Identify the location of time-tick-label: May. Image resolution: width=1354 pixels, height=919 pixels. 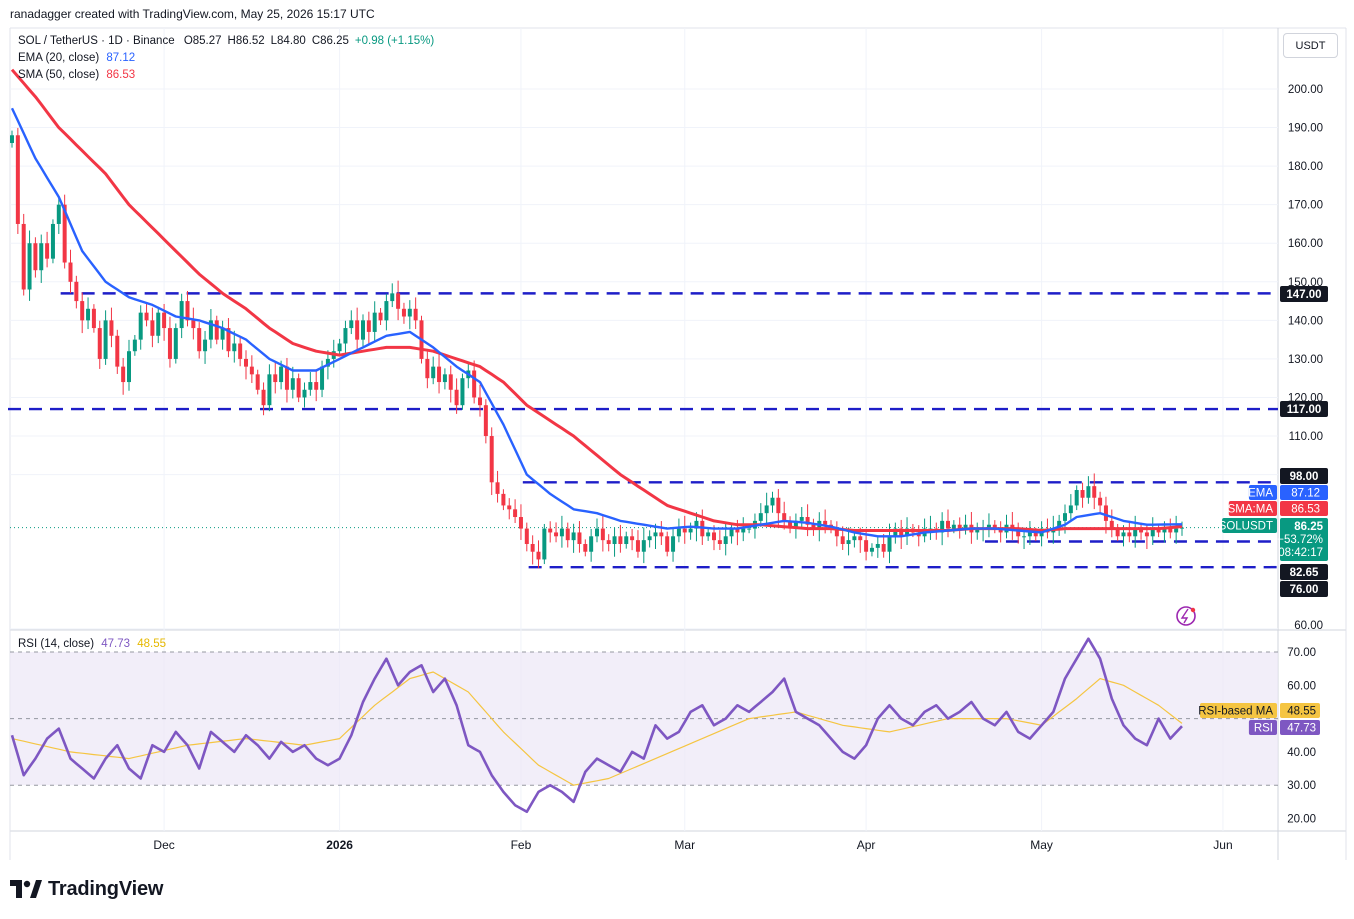
(1041, 845).